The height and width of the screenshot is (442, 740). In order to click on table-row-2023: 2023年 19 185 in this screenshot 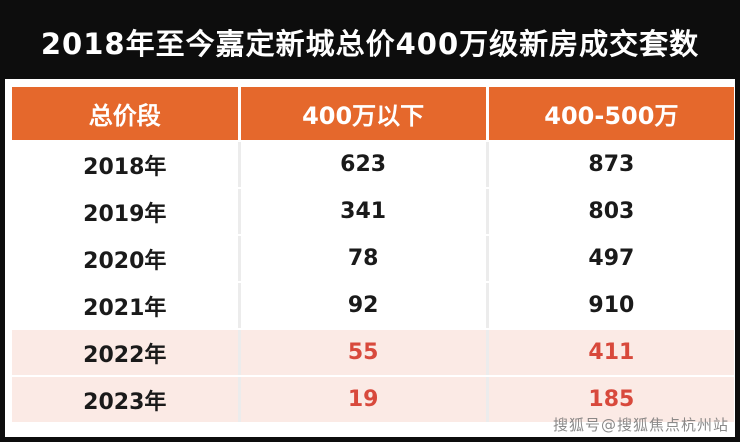, I will do `click(373, 399)`.